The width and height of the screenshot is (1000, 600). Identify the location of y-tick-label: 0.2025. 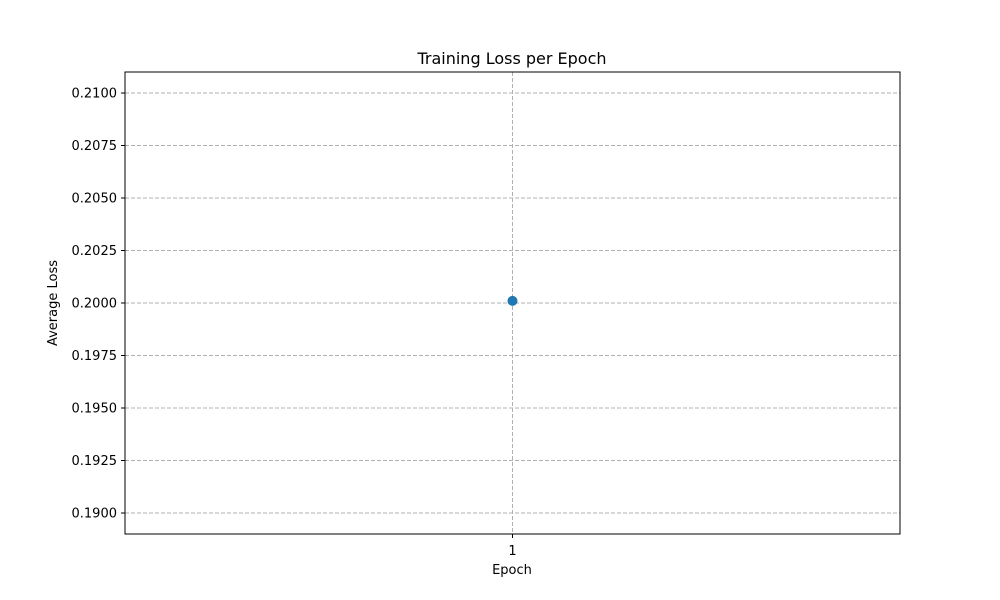
(95, 251).